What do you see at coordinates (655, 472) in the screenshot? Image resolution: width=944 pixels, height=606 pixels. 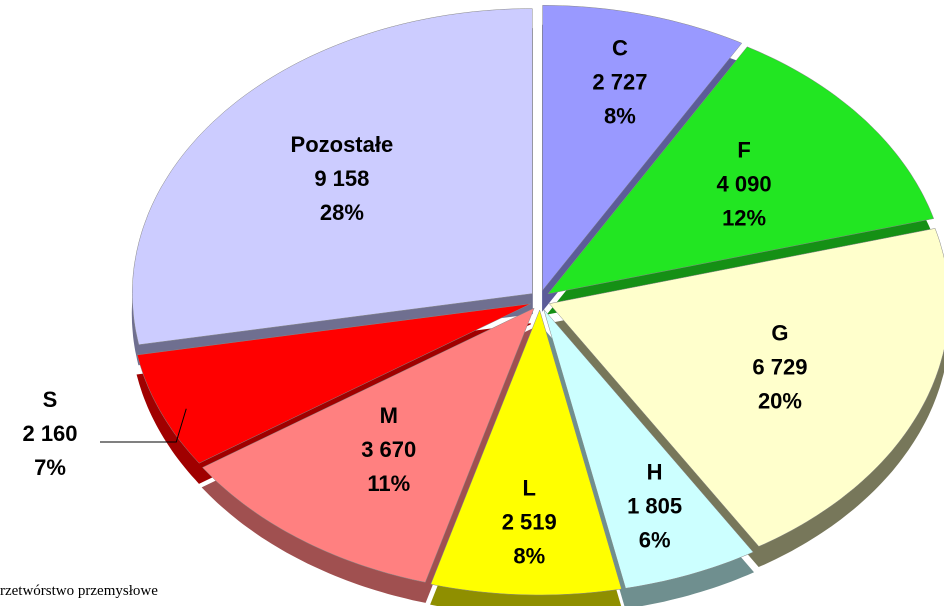 I see `category-label: H` at bounding box center [655, 472].